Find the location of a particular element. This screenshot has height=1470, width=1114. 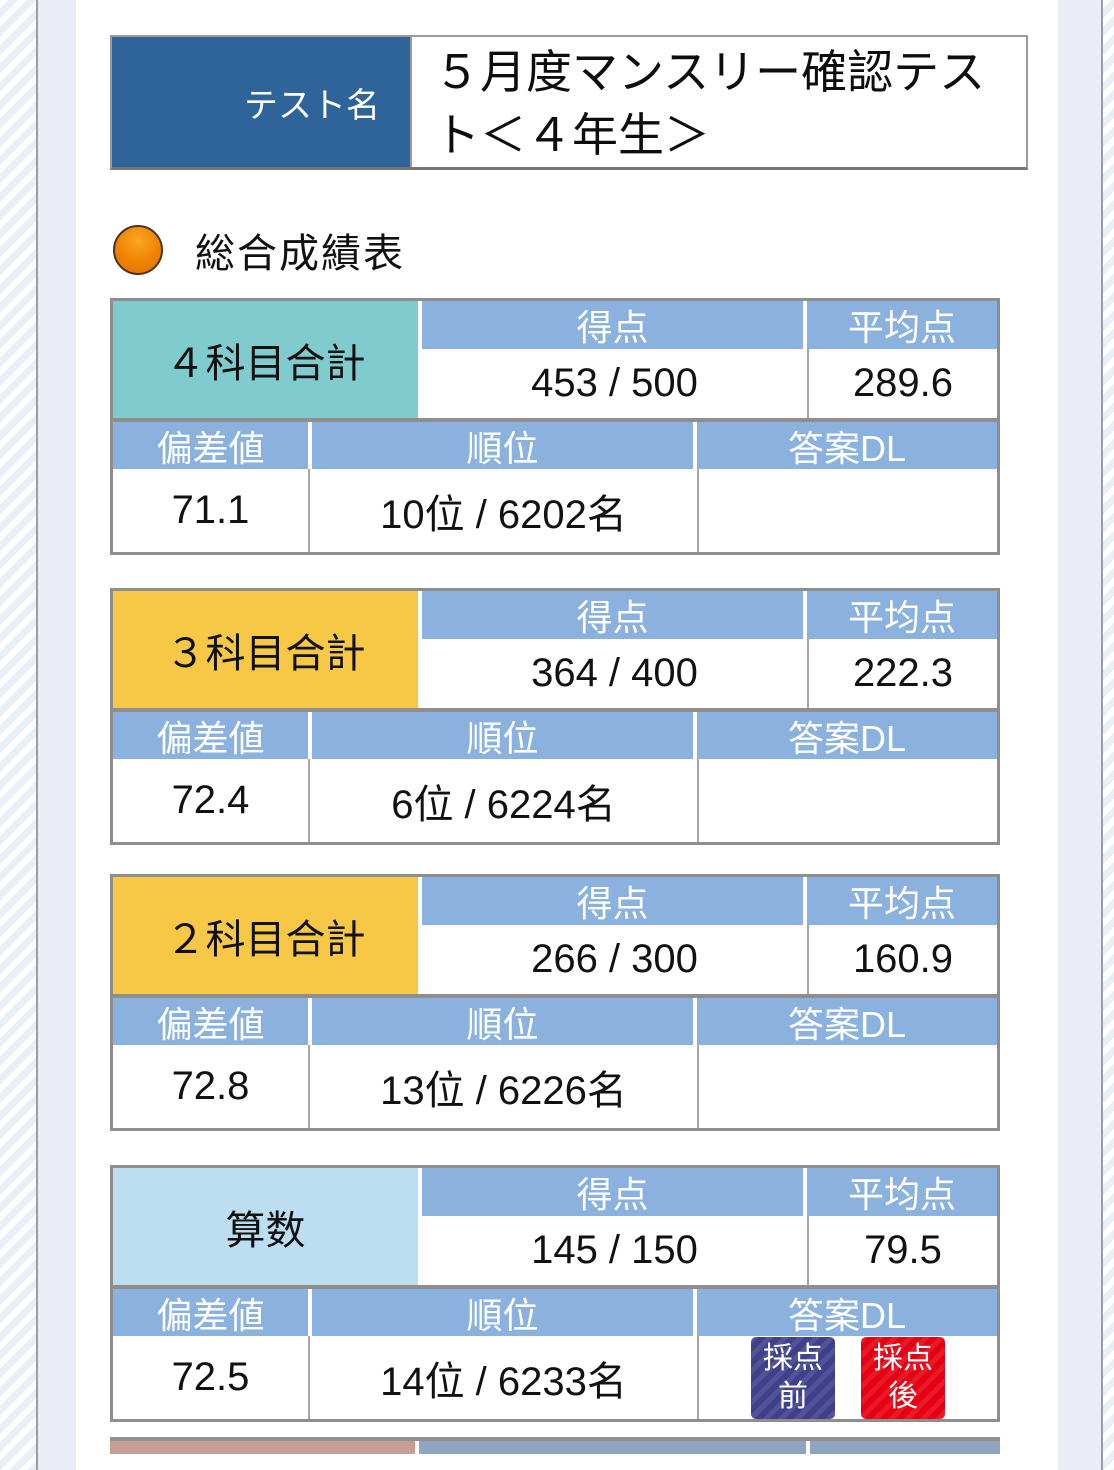

deviation-value: 72.5 is located at coordinates (210, 1377).